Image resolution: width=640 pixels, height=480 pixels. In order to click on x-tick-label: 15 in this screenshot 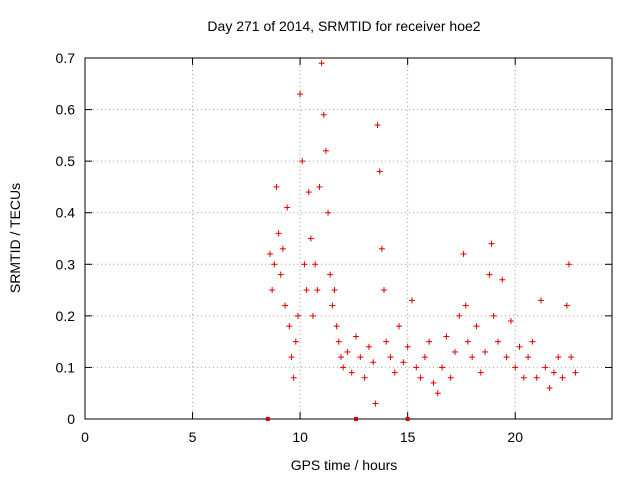, I will do `click(408, 437)`.